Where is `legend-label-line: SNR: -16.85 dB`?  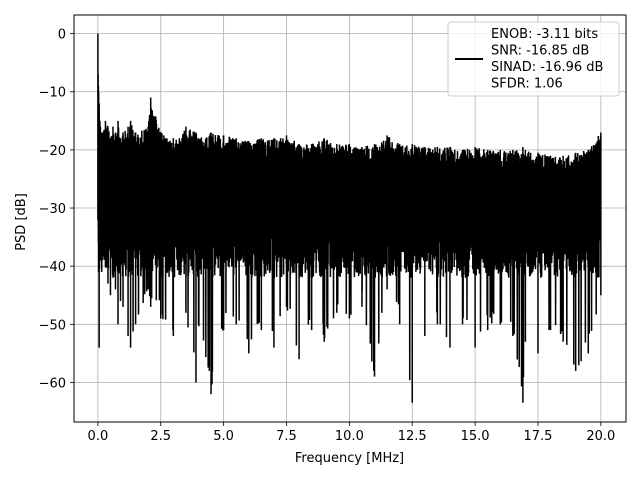 legend-label-line: SNR: -16.85 dB is located at coordinates (540, 51).